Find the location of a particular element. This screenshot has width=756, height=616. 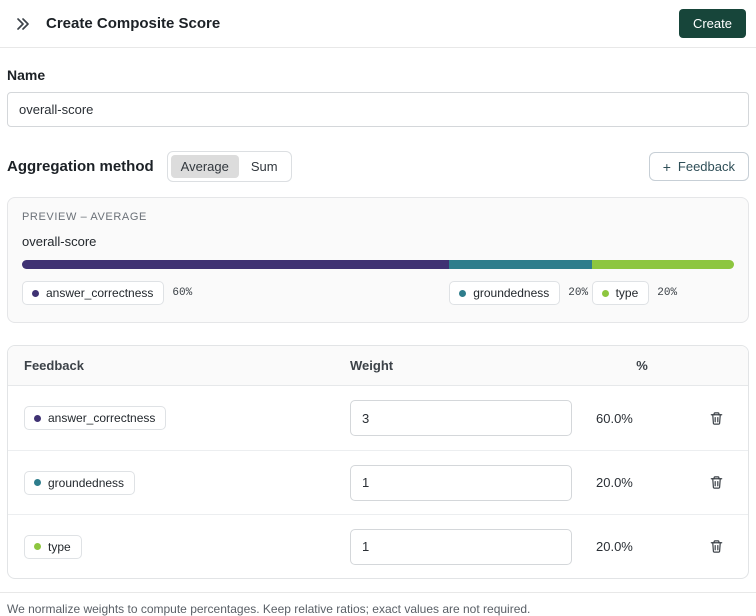

table-row: groundedness 20.0% is located at coordinates (378, 482).